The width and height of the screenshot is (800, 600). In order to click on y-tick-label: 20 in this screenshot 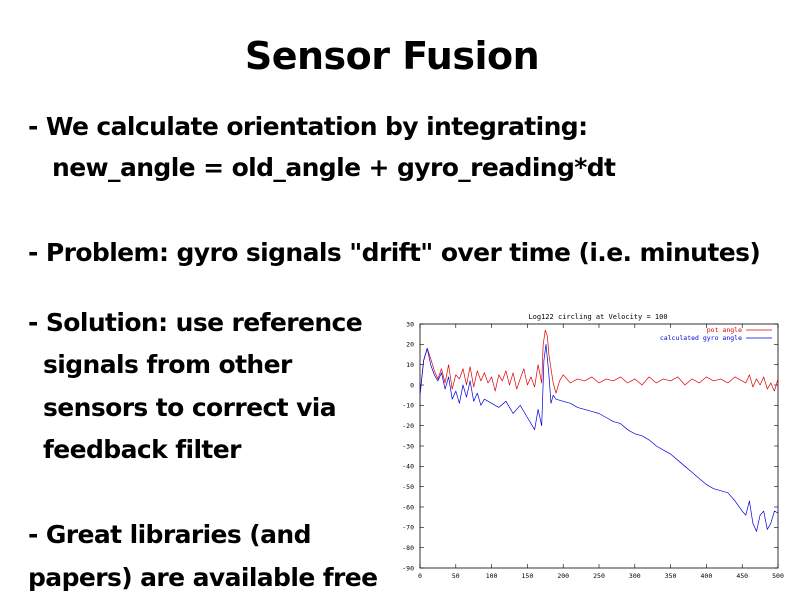, I will do `click(410, 345)`.